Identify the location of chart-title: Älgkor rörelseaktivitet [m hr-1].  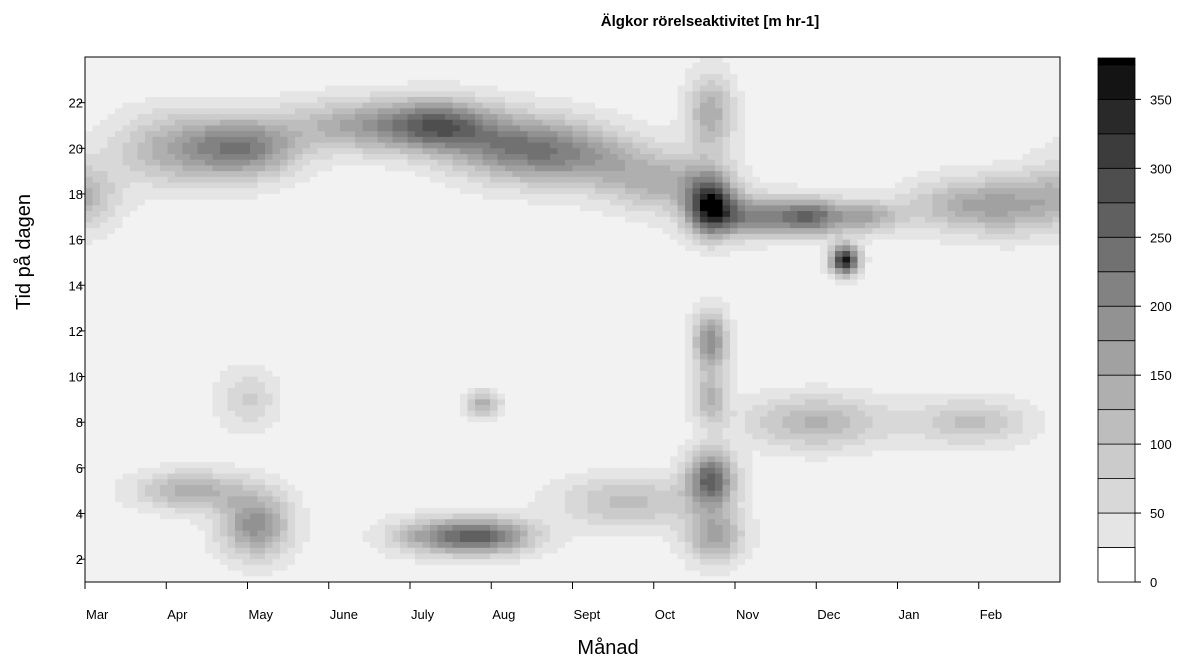
(710, 21).